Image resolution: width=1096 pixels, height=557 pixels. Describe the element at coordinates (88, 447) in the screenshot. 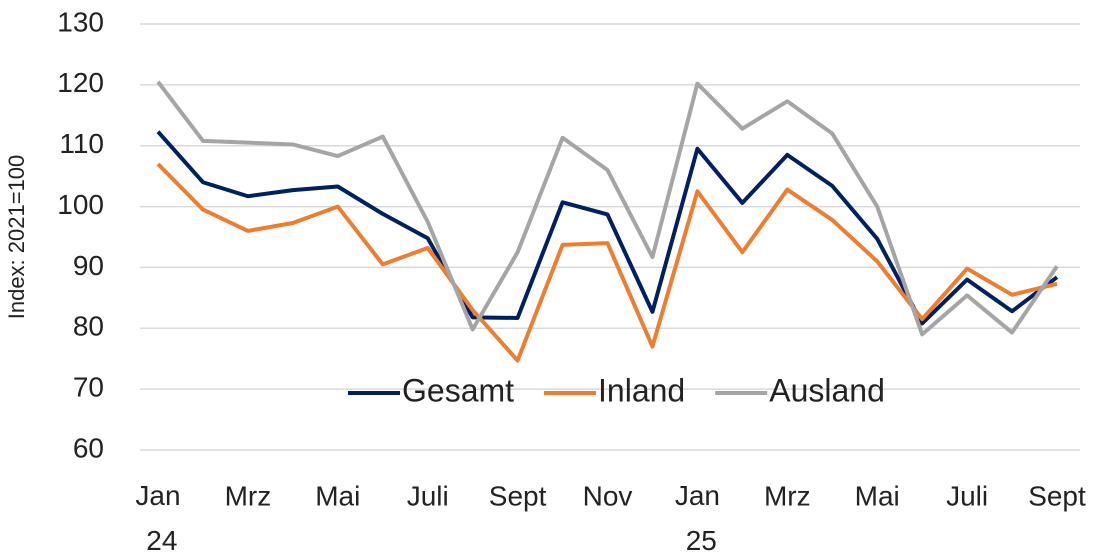

I see `y-tick-label: 60` at that location.